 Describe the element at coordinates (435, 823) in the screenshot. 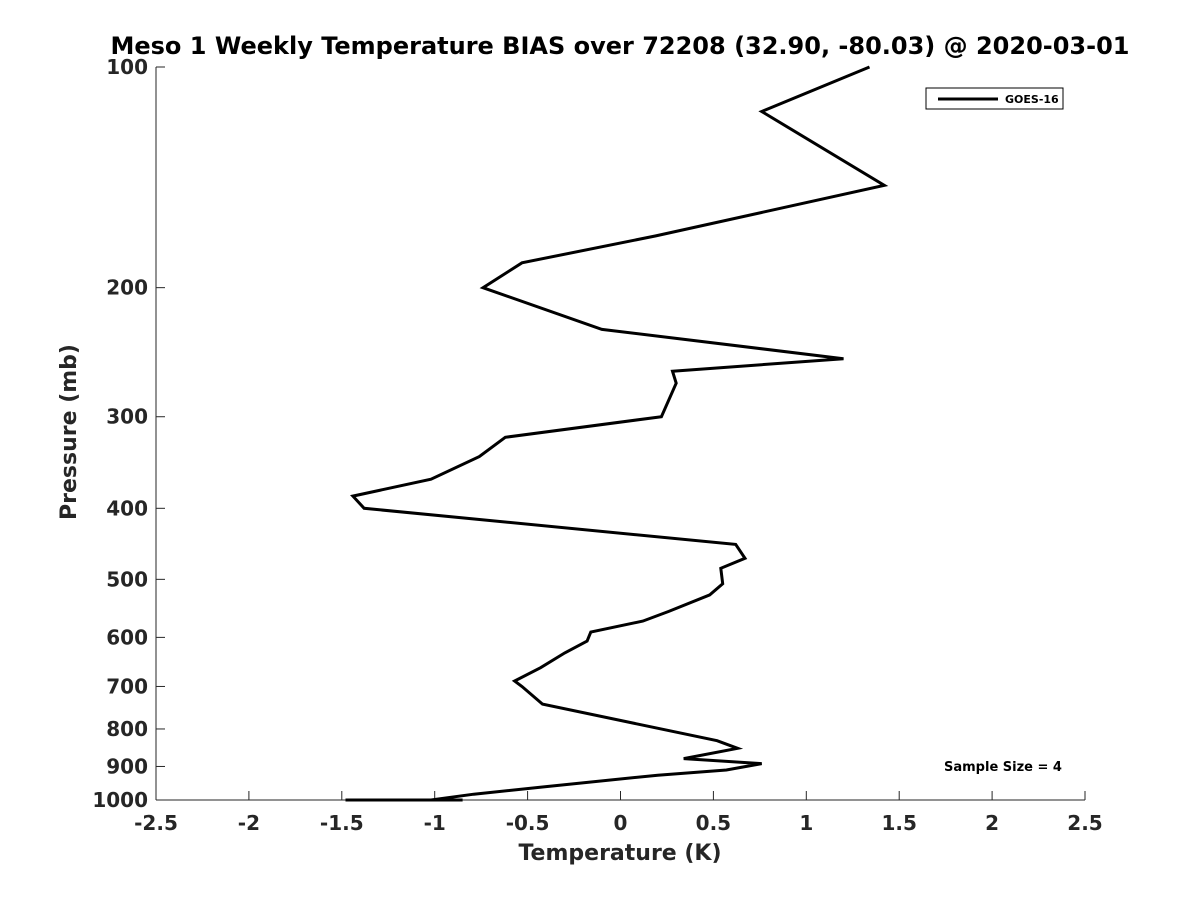

I see `x-tick-label: -1` at that location.